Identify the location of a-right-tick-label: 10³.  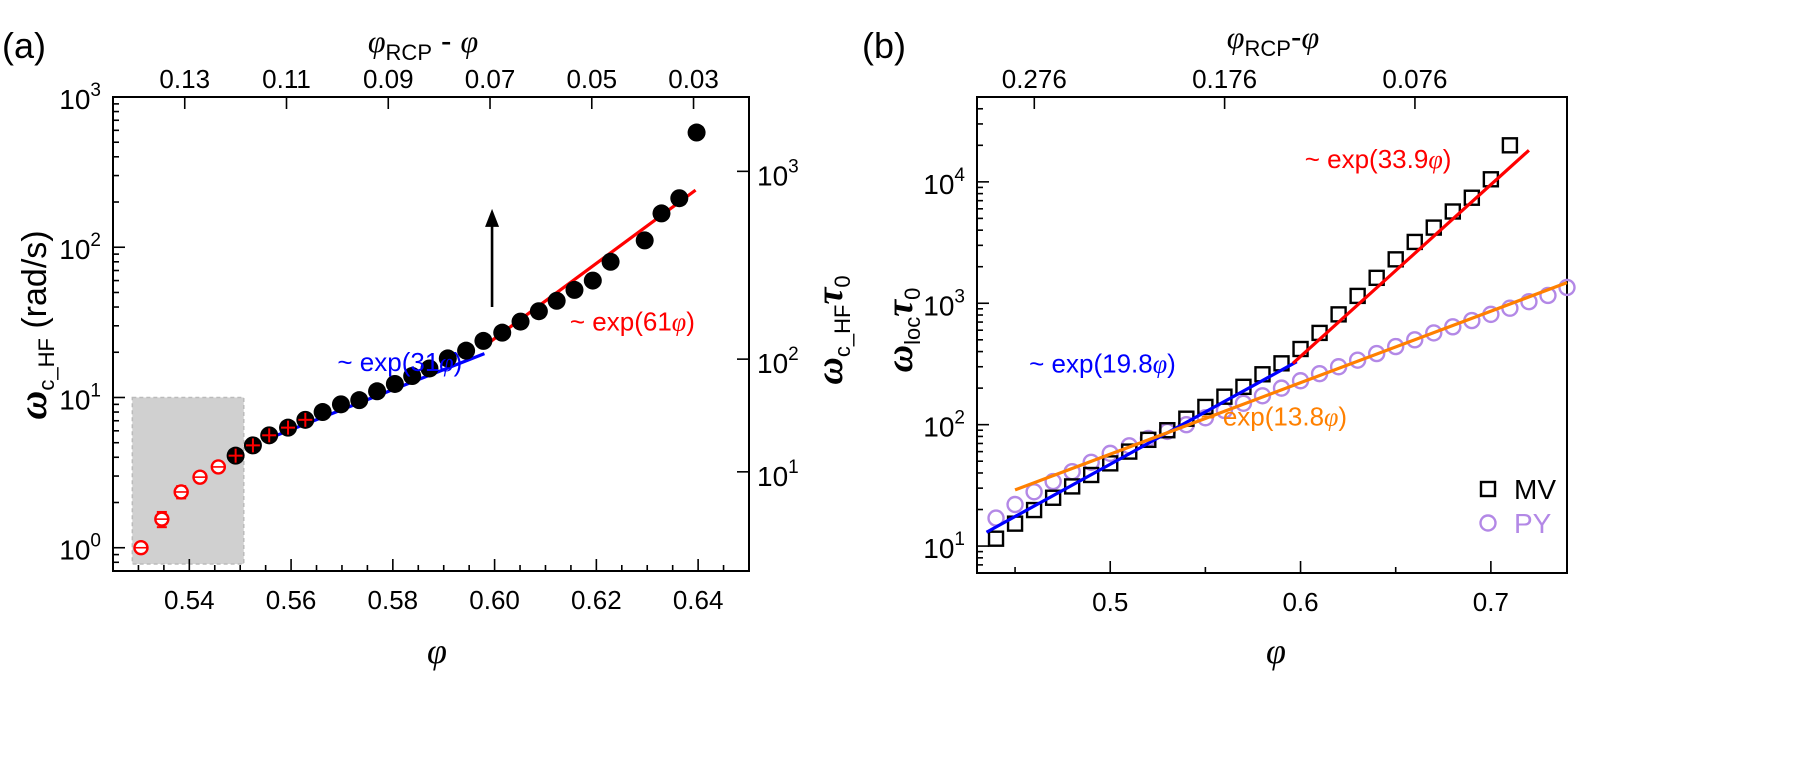
(778, 173).